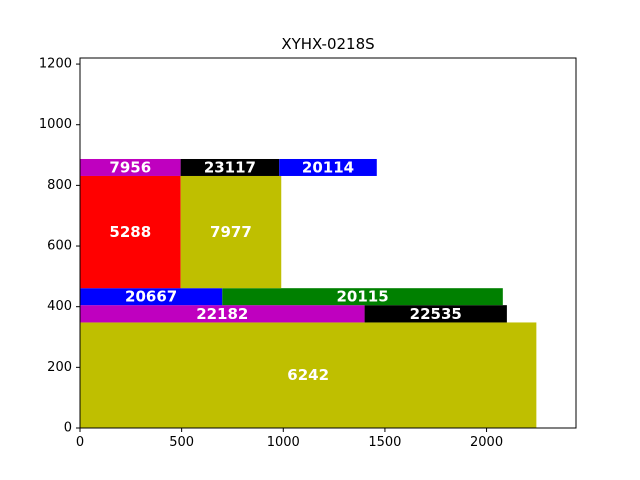 This screenshot has width=640, height=480. I want to click on bar-label: 7956, so click(130, 167).